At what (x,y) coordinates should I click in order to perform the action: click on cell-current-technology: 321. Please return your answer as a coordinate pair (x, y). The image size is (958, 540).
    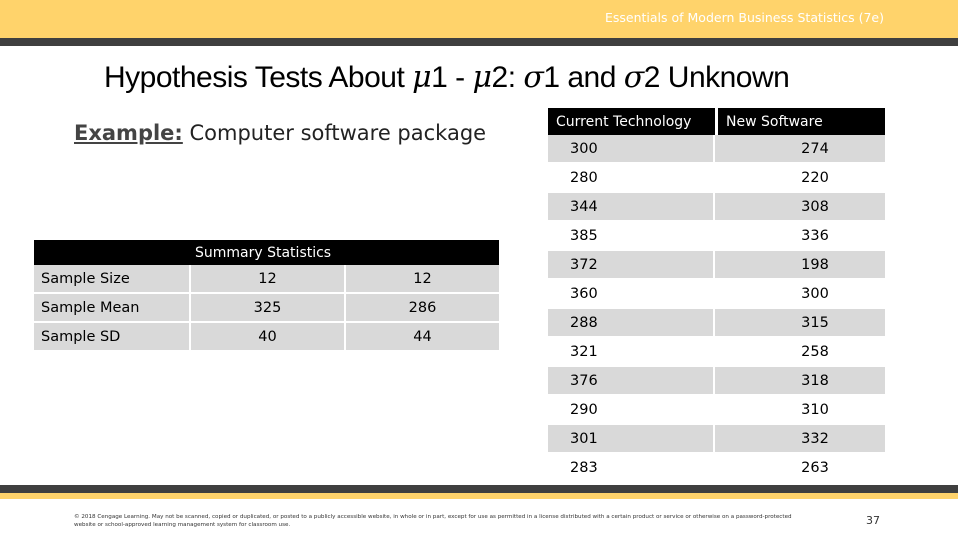
    Looking at the image, I should click on (630, 351).